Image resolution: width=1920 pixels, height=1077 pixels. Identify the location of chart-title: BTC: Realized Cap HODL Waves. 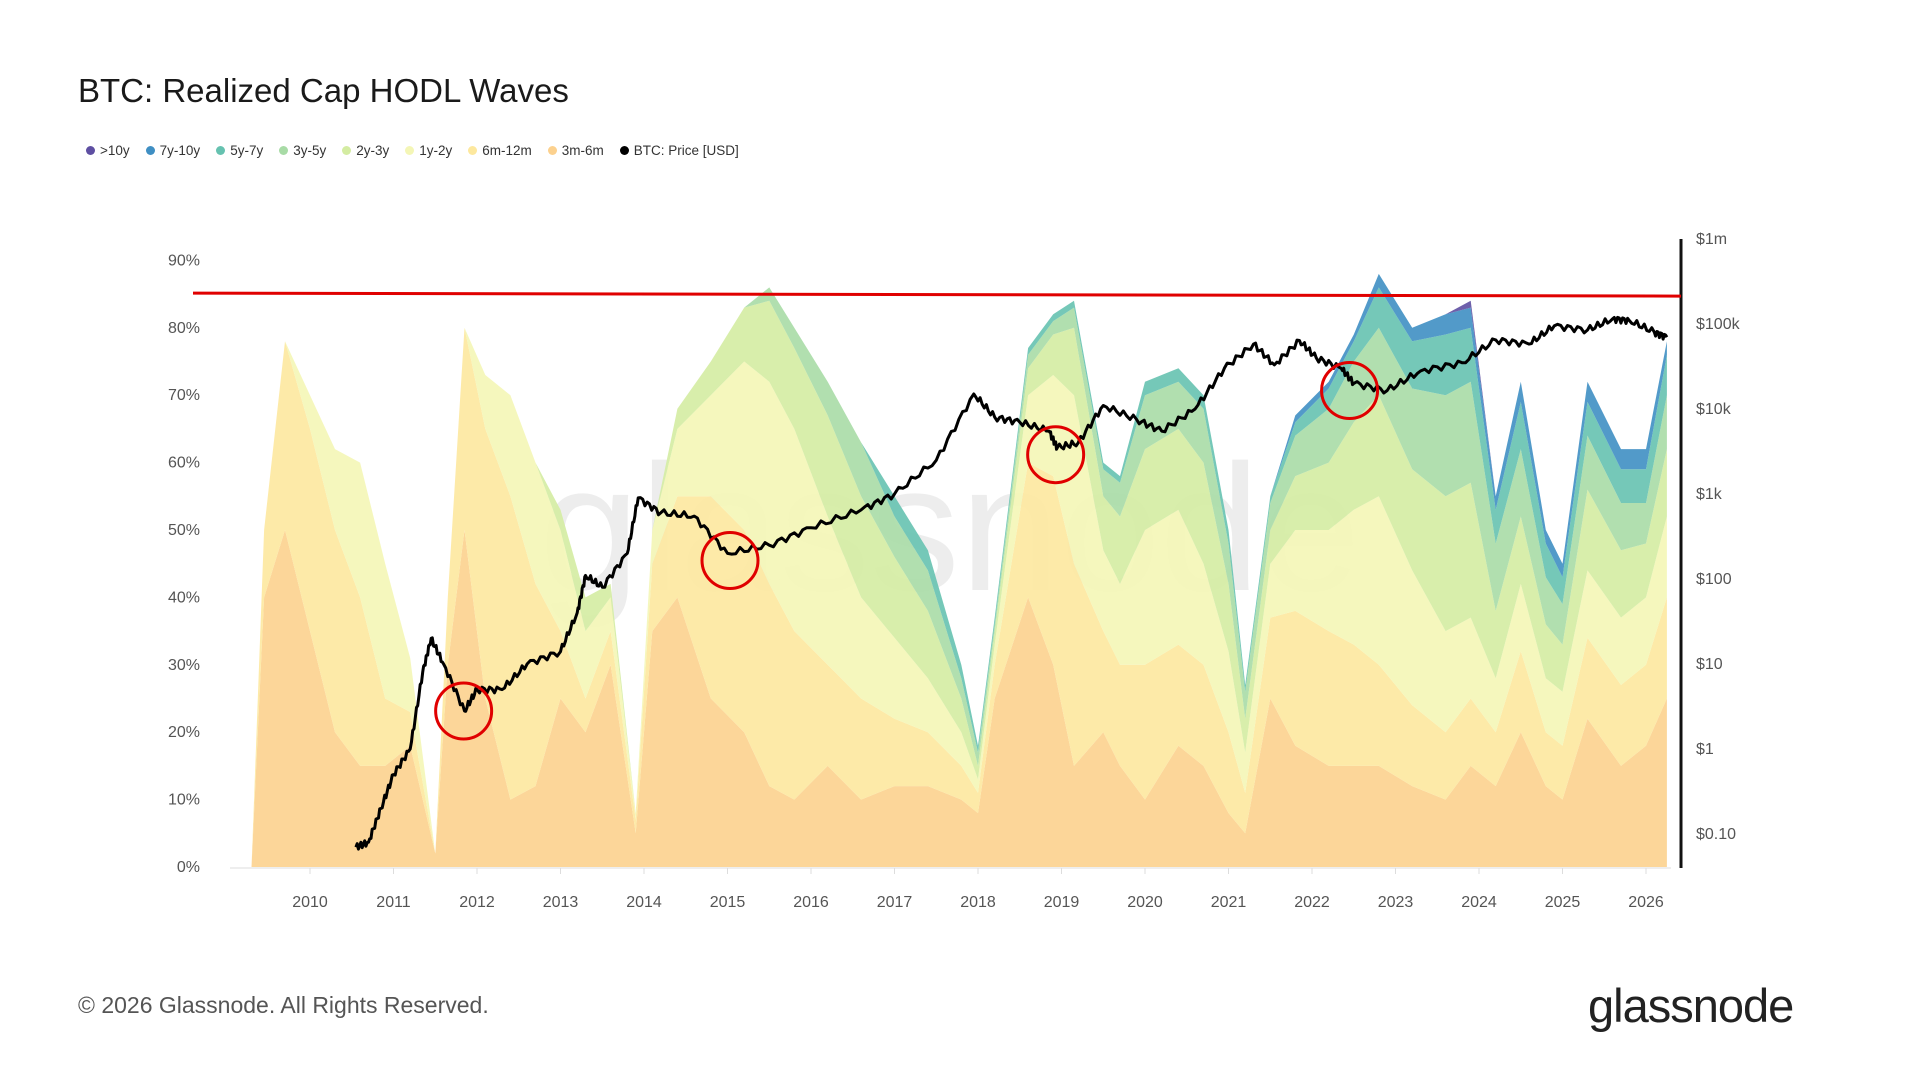
(323, 90).